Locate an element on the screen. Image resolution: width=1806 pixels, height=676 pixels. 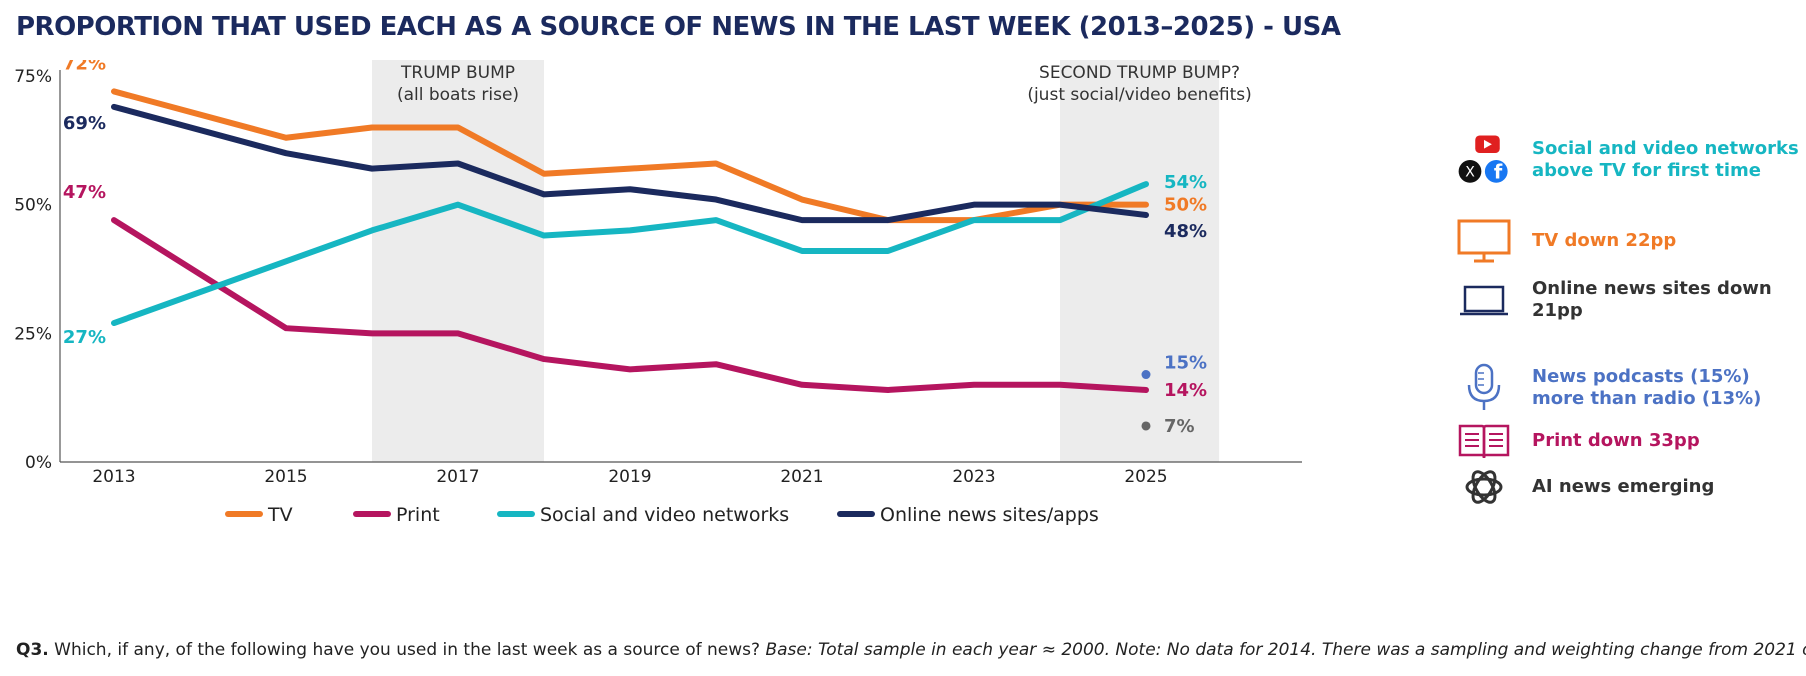
x-tick-label: 2013 is located at coordinates (113, 477).